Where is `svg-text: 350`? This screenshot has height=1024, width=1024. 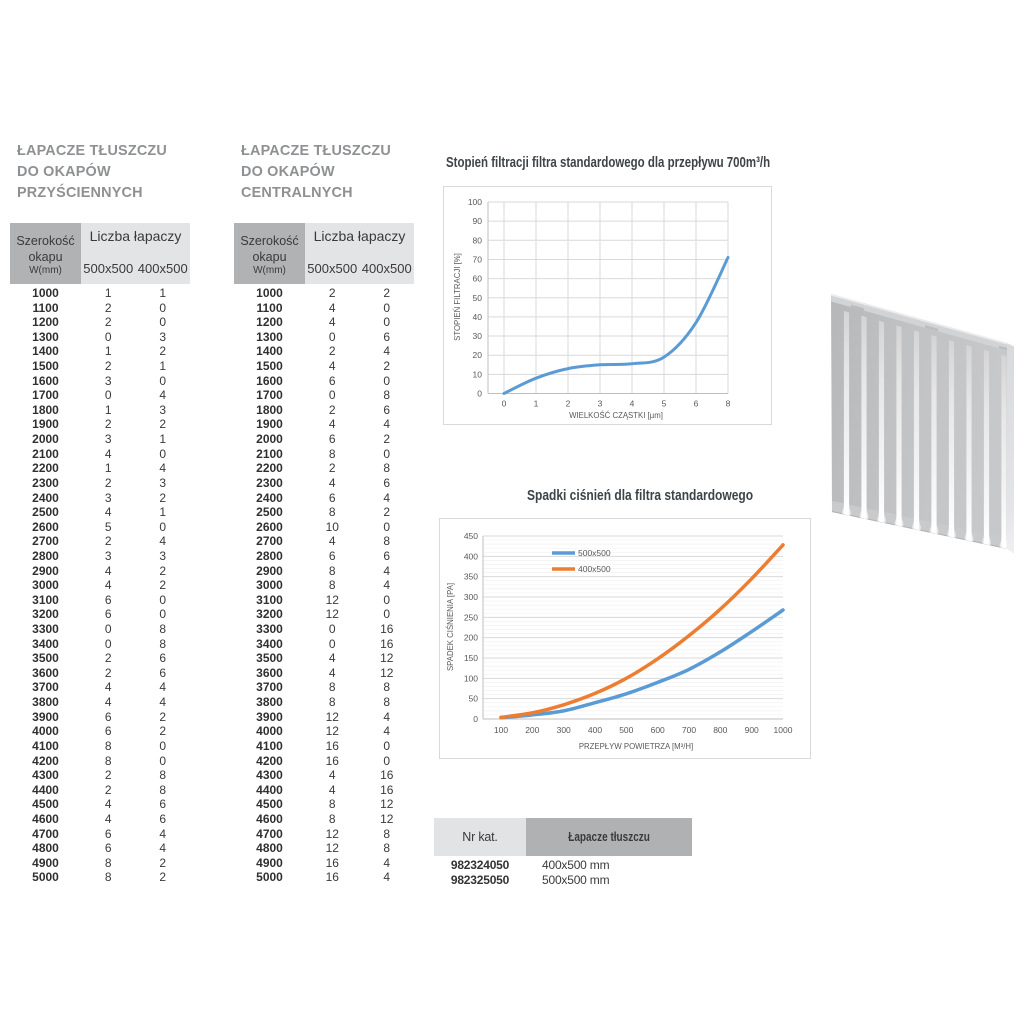
svg-text: 350 is located at coordinates (471, 577).